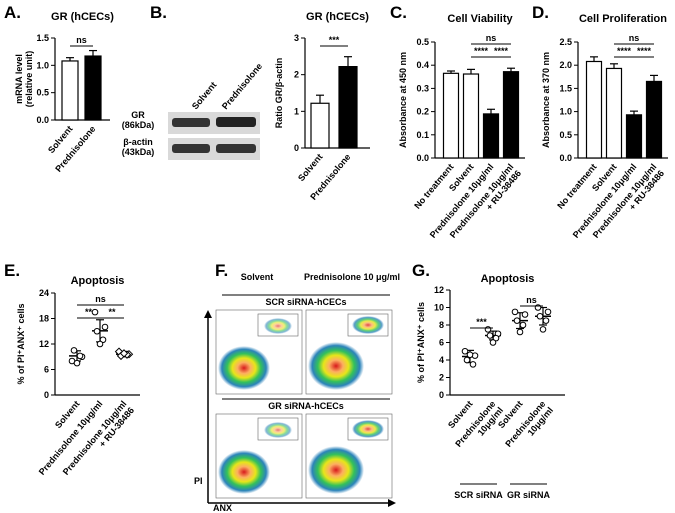 This screenshot has width=675, height=513. Describe the element at coordinates (480, 19) in the screenshot. I see `chart-title: Cell Viability` at that location.